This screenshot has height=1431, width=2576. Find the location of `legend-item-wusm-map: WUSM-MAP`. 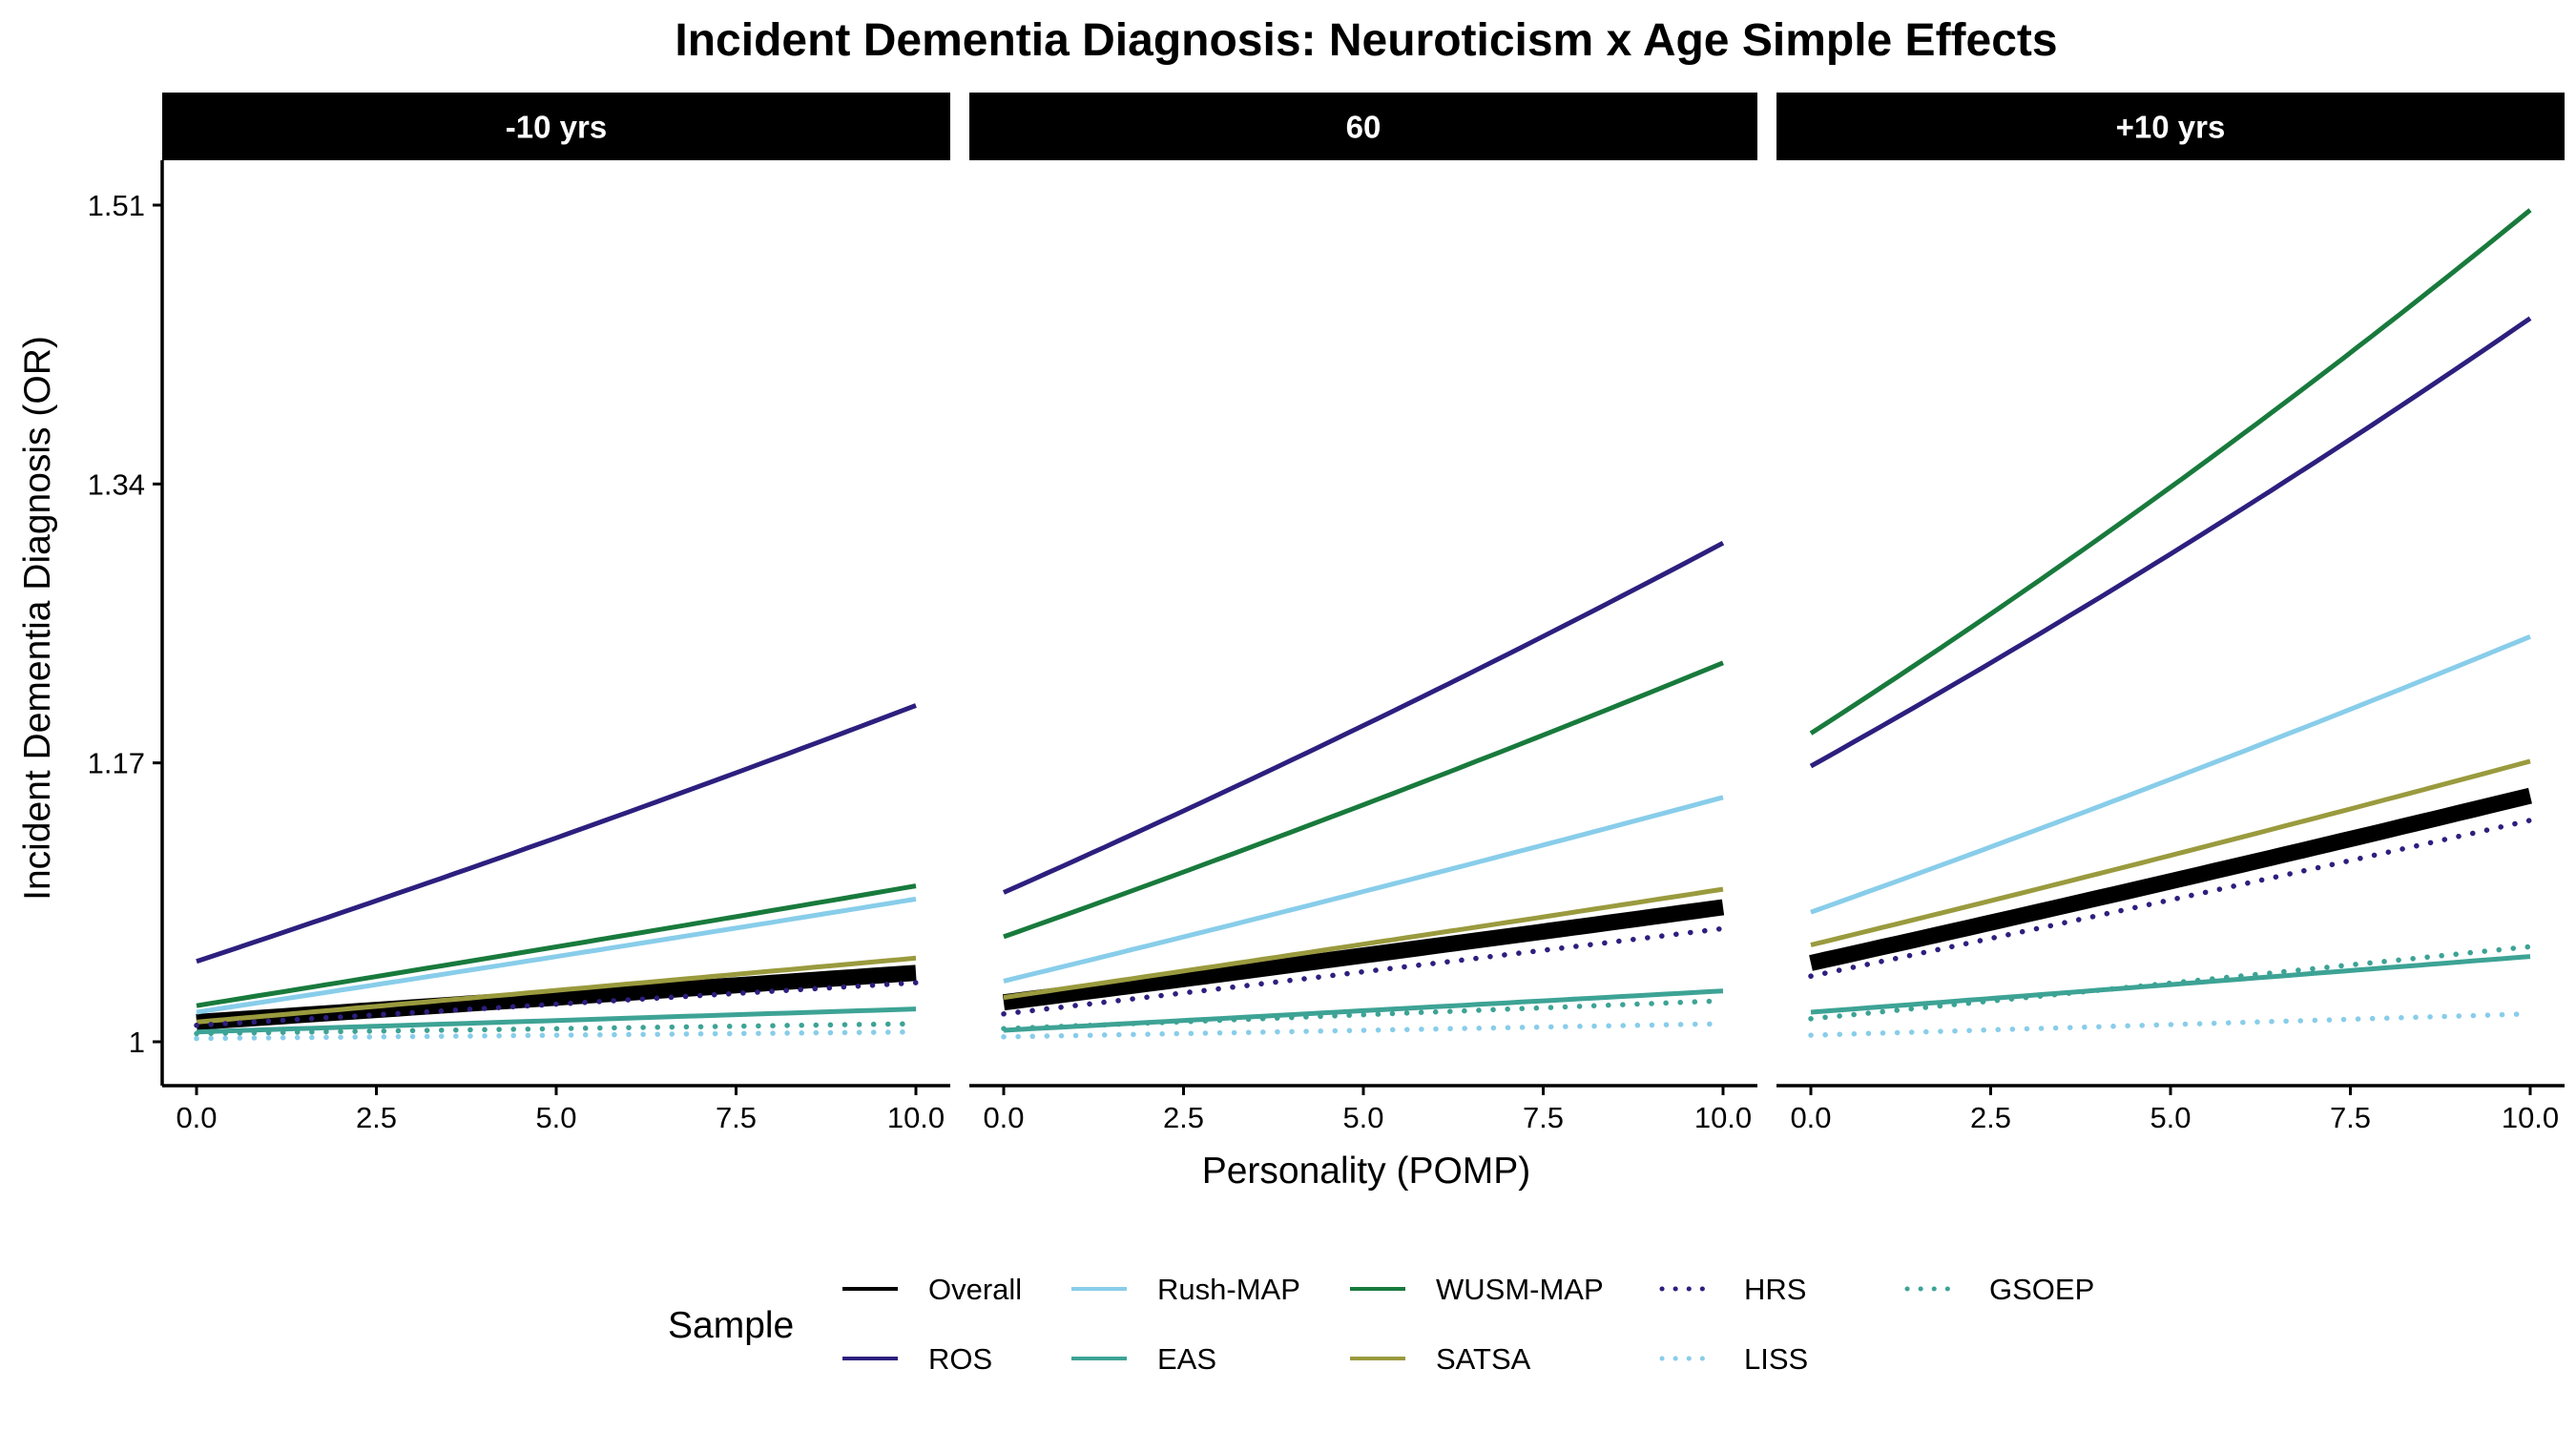

legend-item-wusm-map: WUSM-MAP is located at coordinates (1477, 1289).